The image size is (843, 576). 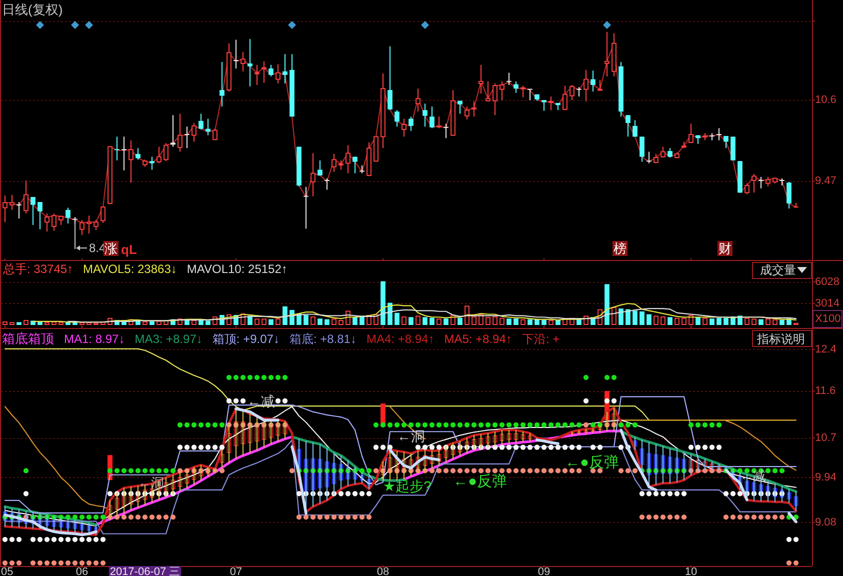 What do you see at coordinates (236, 571) in the screenshot?
I see `x-tick-label: 07` at bounding box center [236, 571].